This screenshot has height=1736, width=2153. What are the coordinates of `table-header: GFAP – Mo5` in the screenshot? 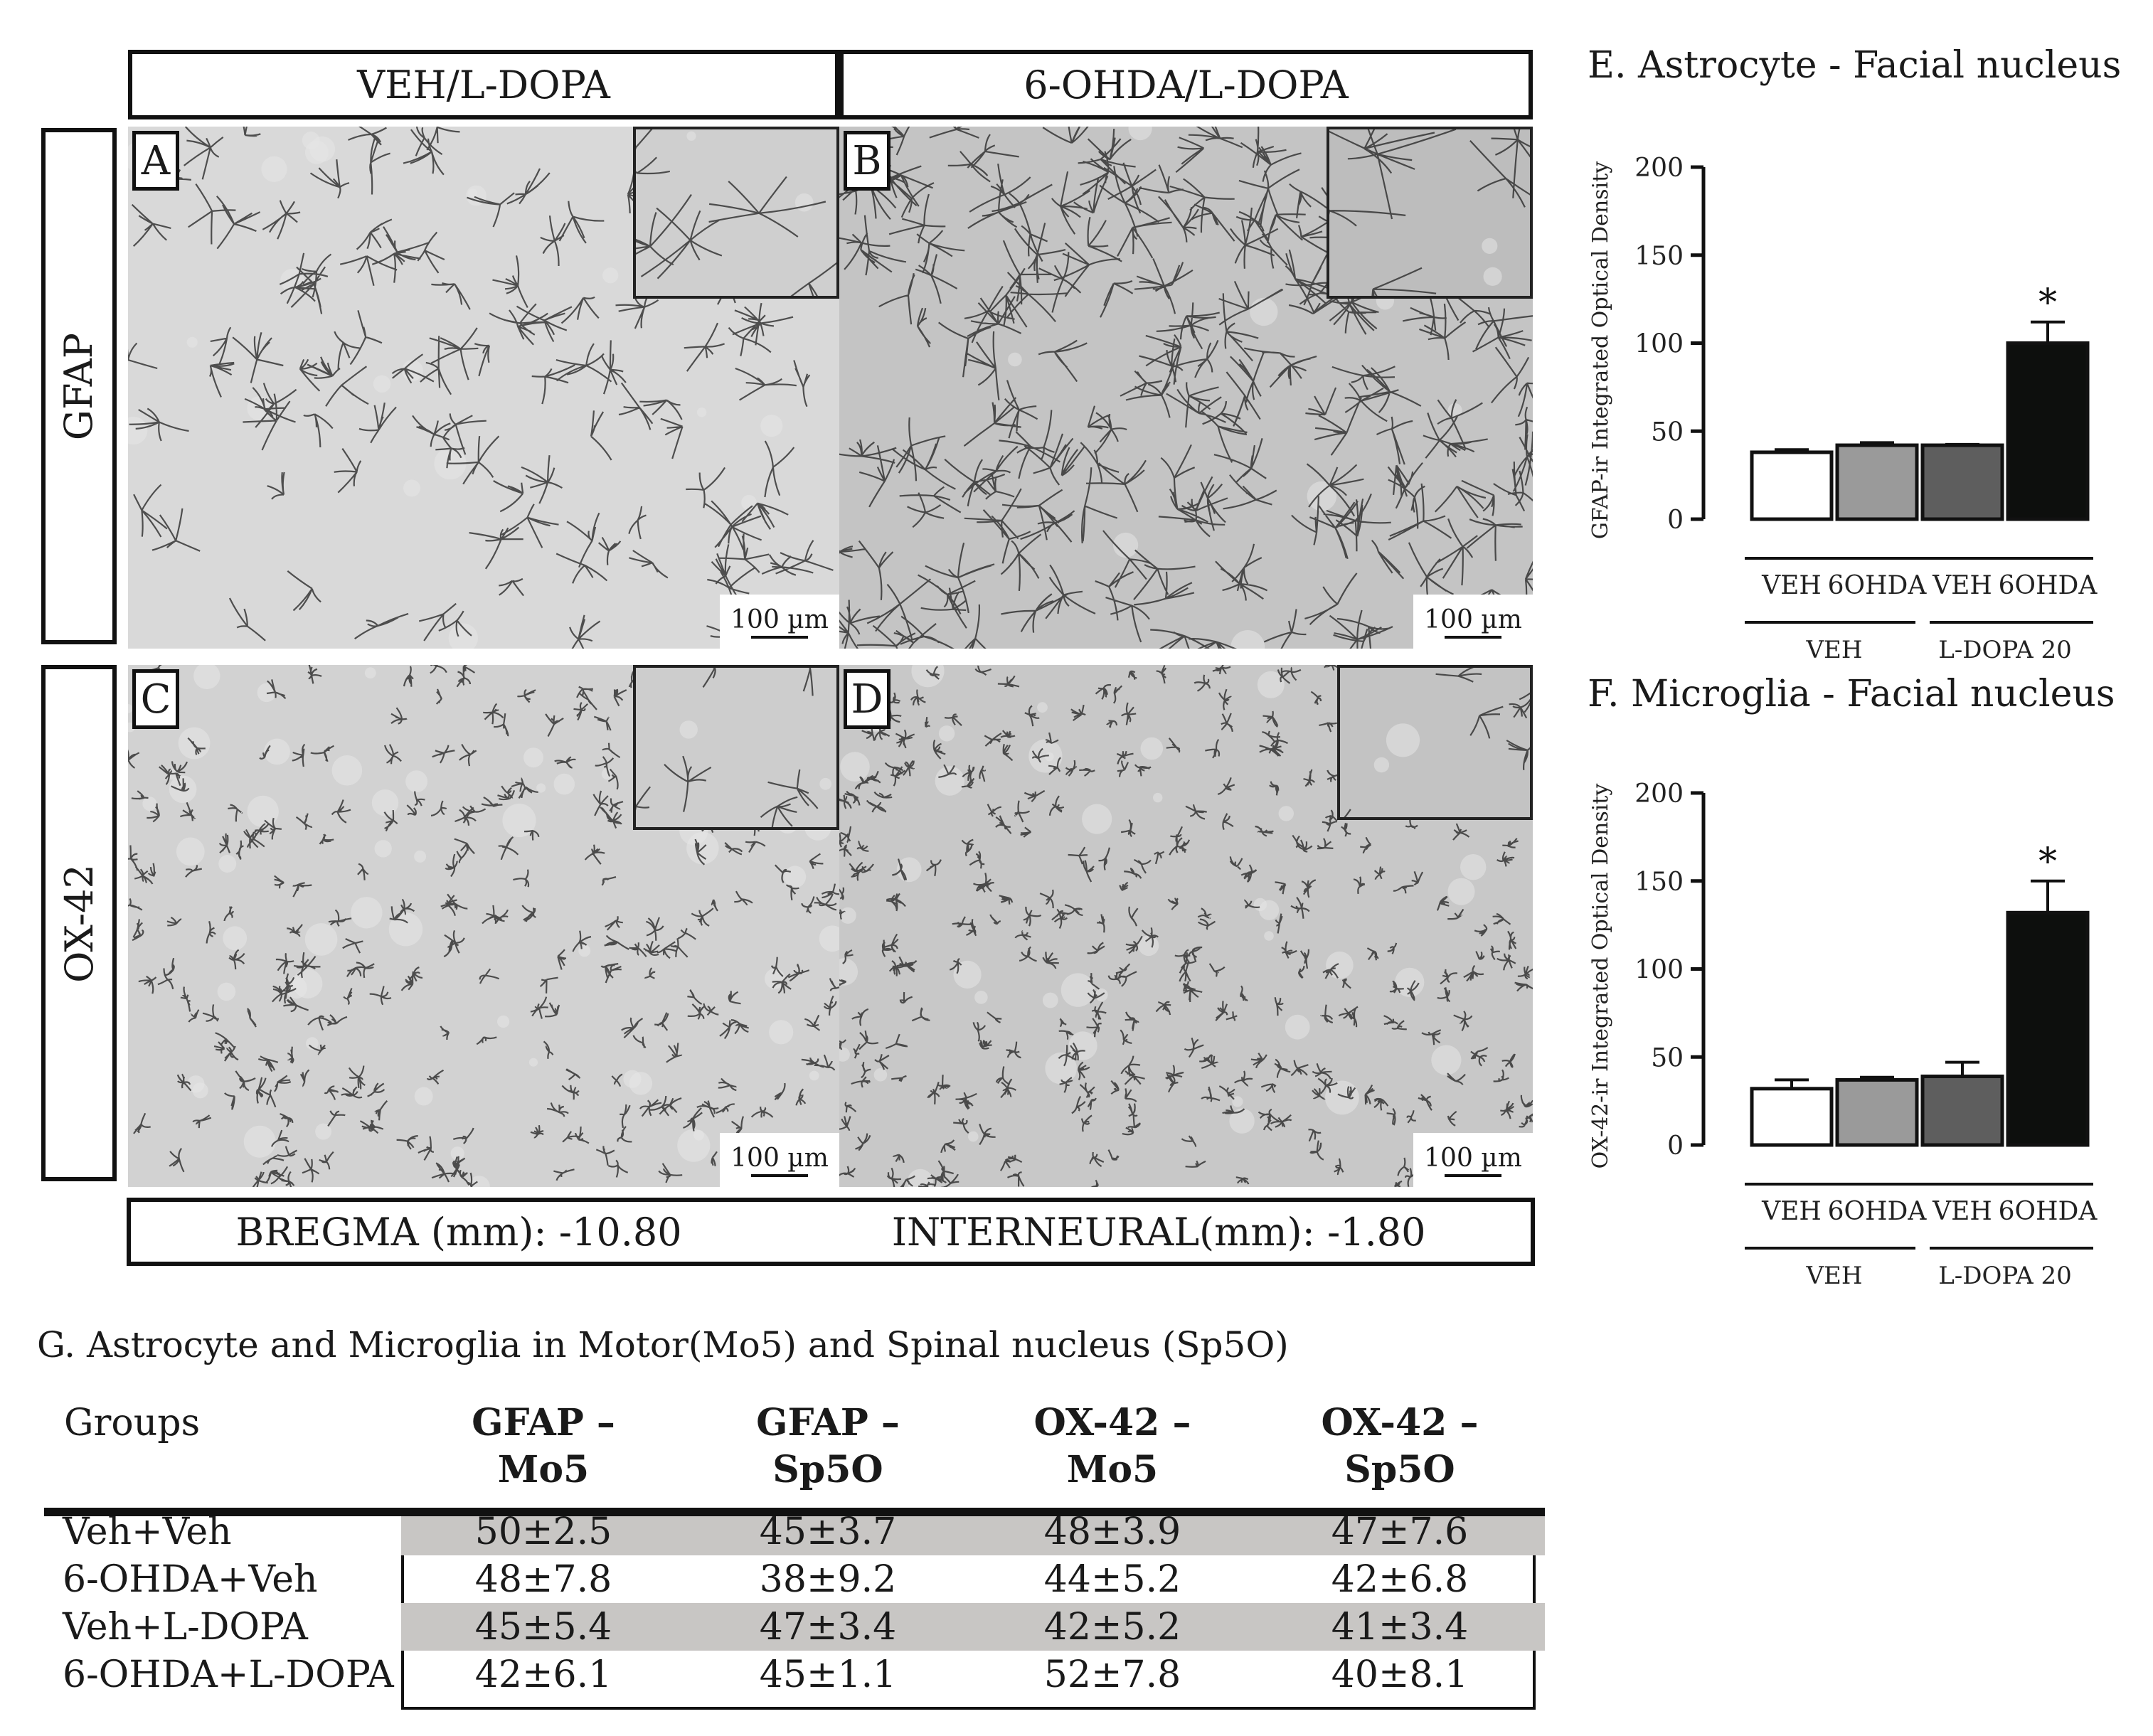 It's located at (543, 1454).